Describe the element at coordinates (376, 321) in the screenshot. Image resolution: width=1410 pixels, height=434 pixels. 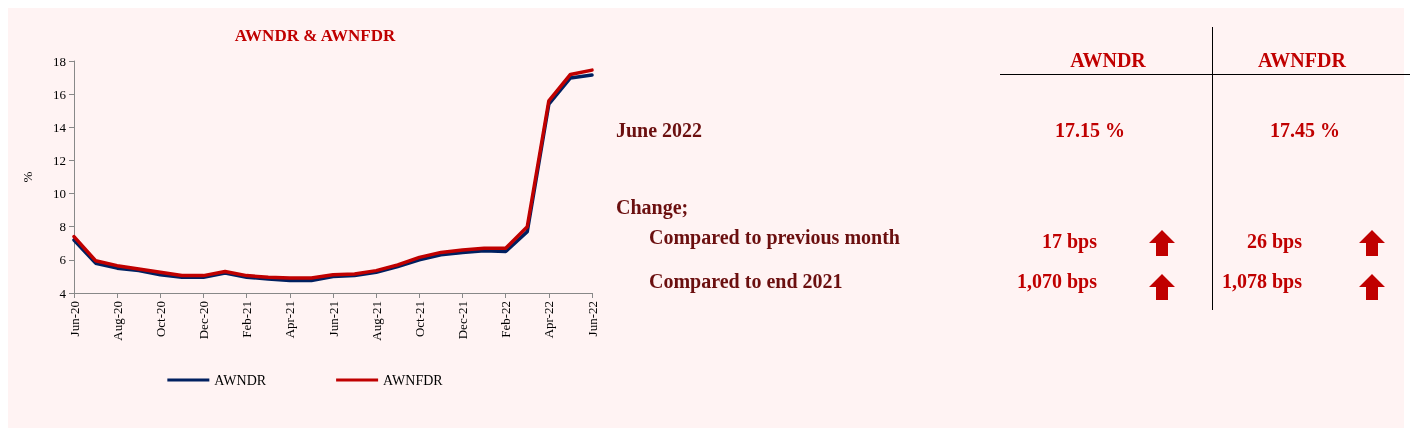
I see `x-tick-label: Aug-21` at that location.